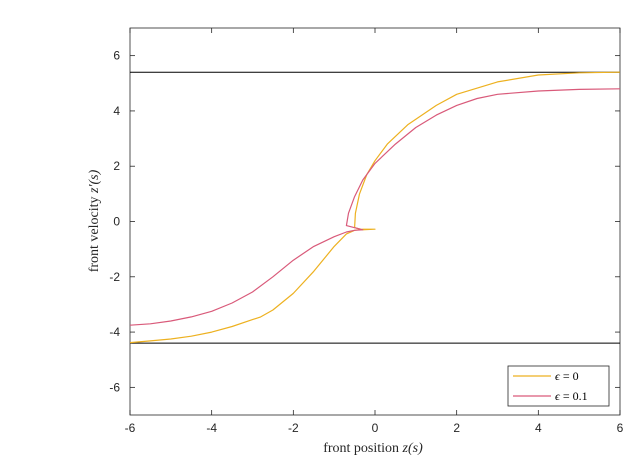 The width and height of the screenshot is (641, 461). Describe the element at coordinates (620, 428) in the screenshot. I see `x-tick-label: 6` at that location.